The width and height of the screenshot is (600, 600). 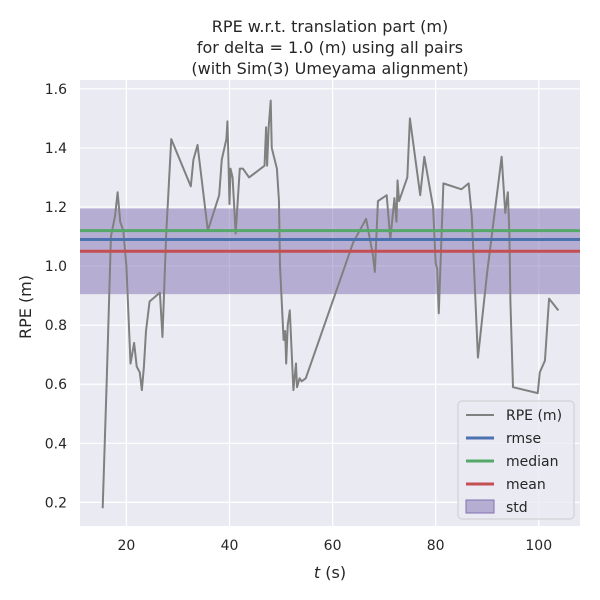 I want to click on legend-box, so click(x=516, y=460).